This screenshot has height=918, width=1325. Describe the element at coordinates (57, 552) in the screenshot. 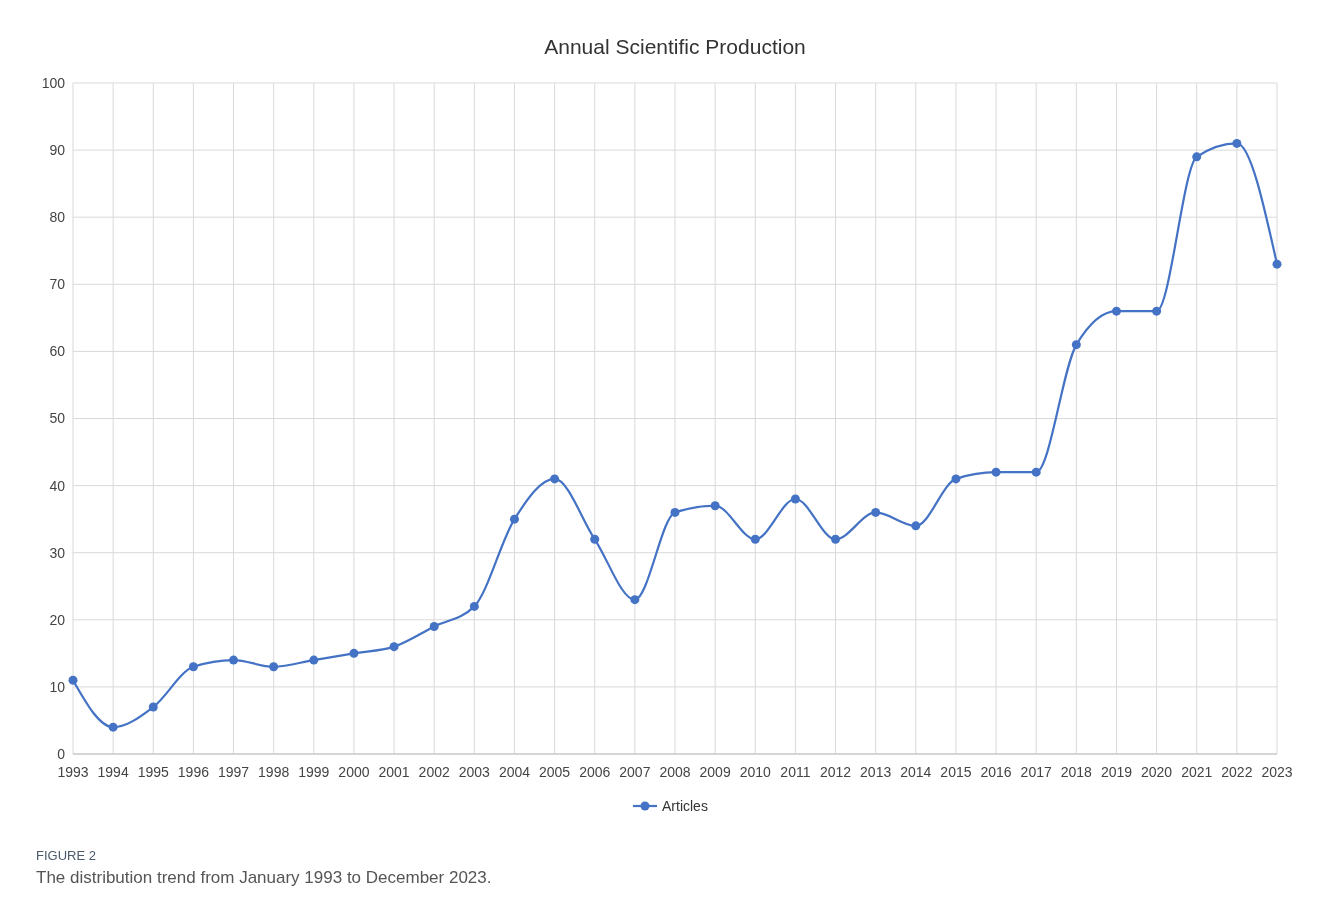

I see `y-tick-label: 30` at that location.